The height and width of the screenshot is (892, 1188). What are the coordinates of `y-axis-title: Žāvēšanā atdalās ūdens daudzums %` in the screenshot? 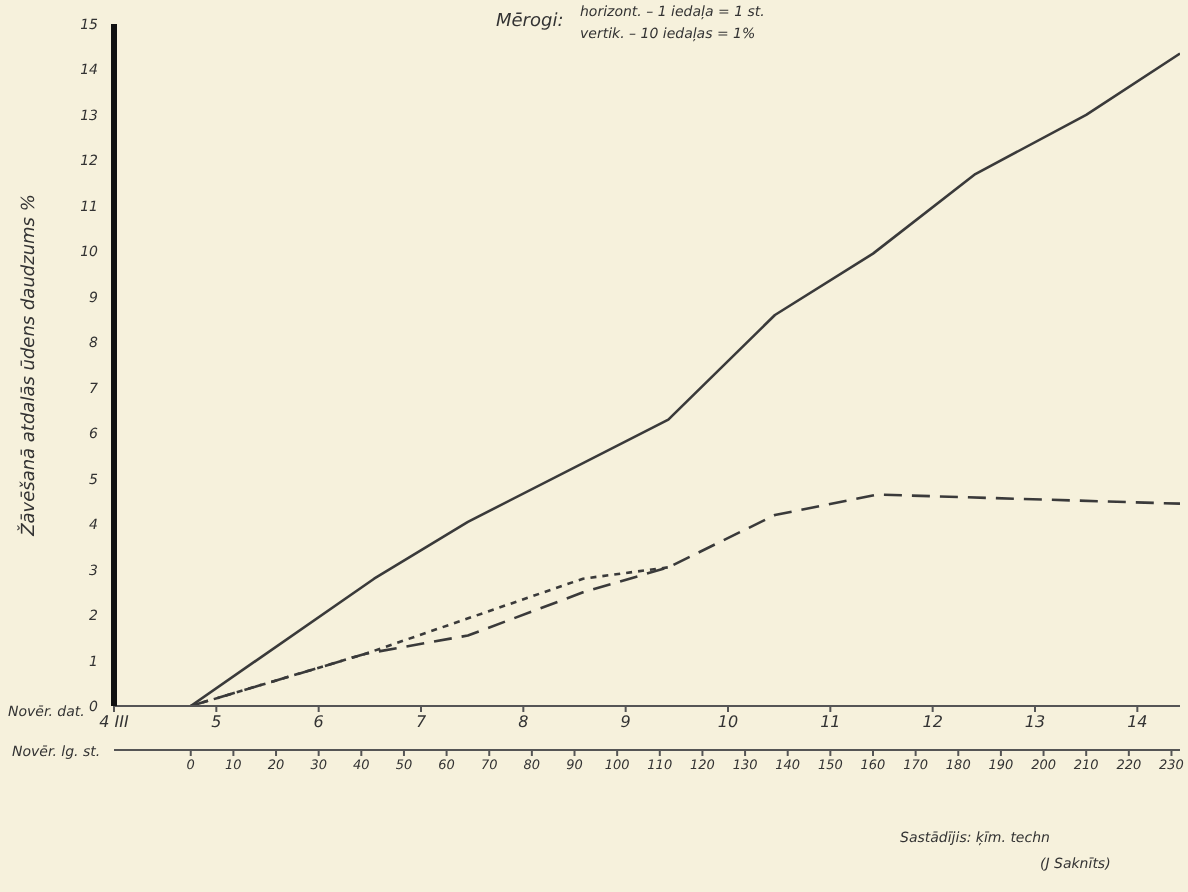 It's located at (28, 366).